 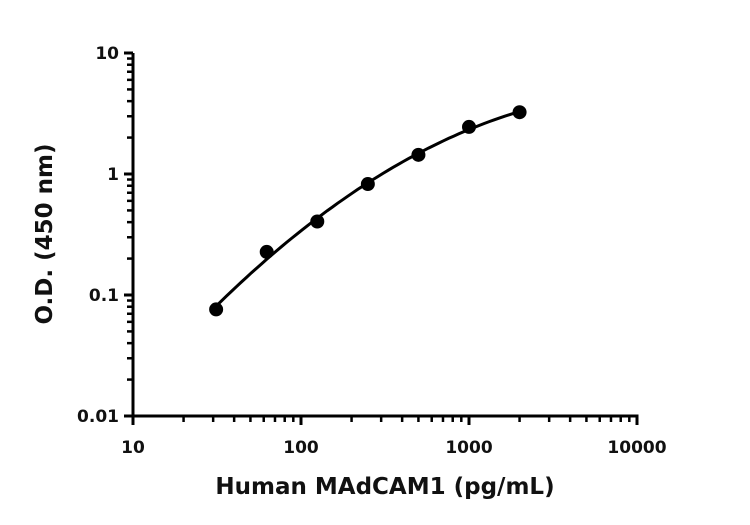 What do you see at coordinates (107, 54) in the screenshot?
I see `y-tick-label: 10` at bounding box center [107, 54].